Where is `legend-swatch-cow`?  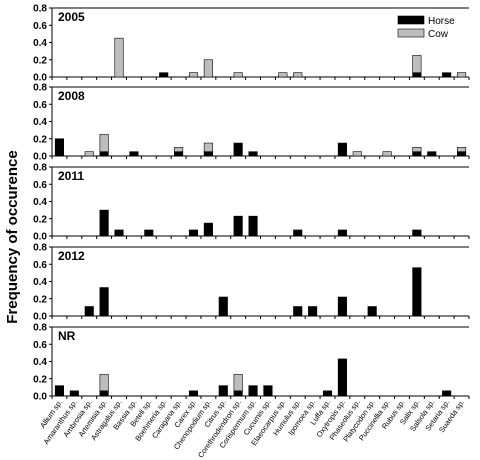
legend-swatch-cow is located at coordinates (411, 33).